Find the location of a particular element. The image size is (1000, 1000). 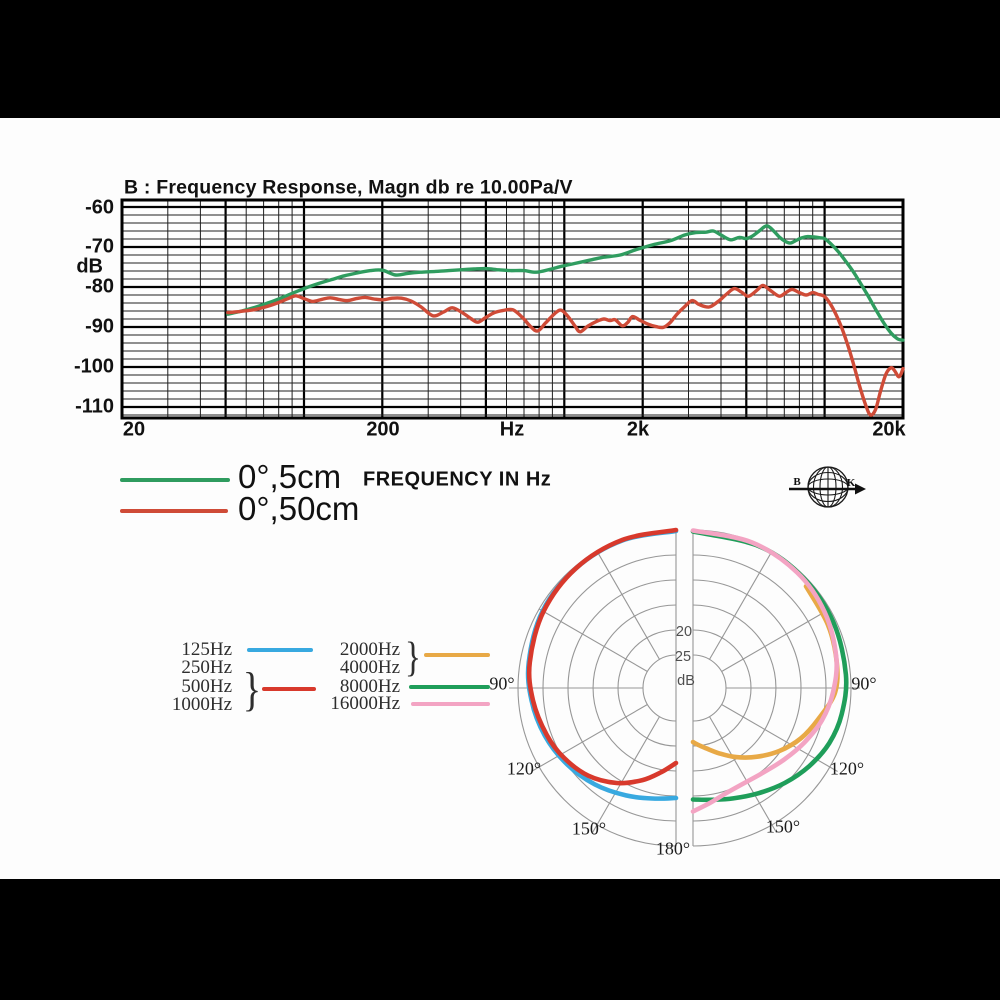

polar-curve-16000hz is located at coordinates (764, 671).